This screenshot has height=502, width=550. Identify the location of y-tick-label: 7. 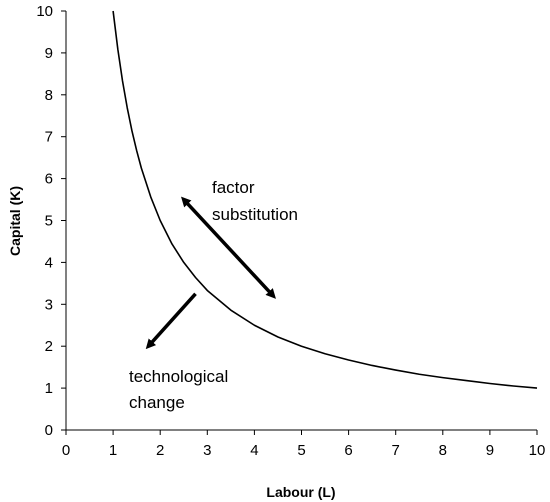
(49, 137).